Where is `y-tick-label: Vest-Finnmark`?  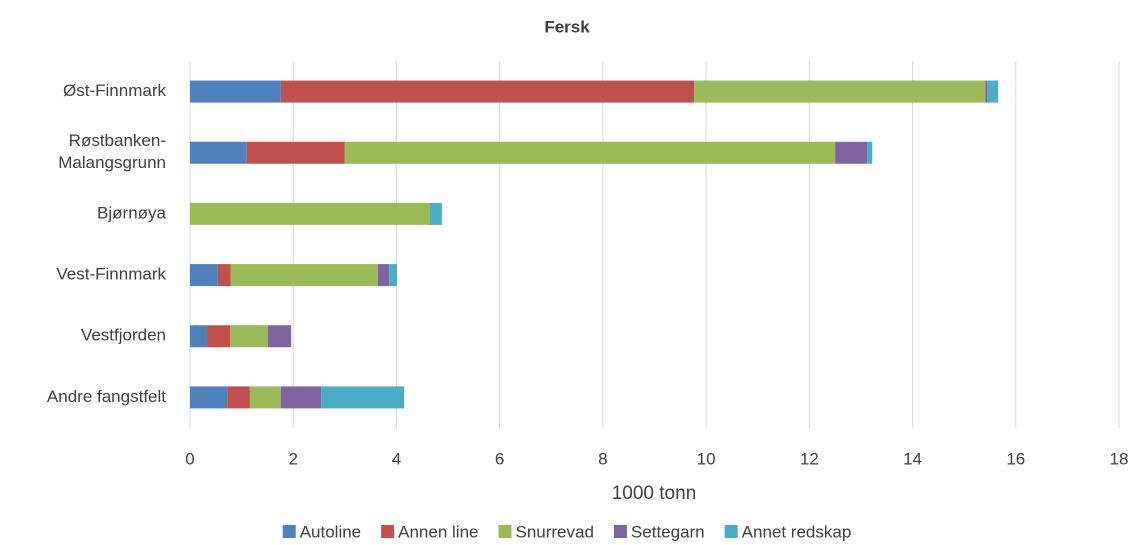
y-tick-label: Vest-Finnmark is located at coordinates (111, 274).